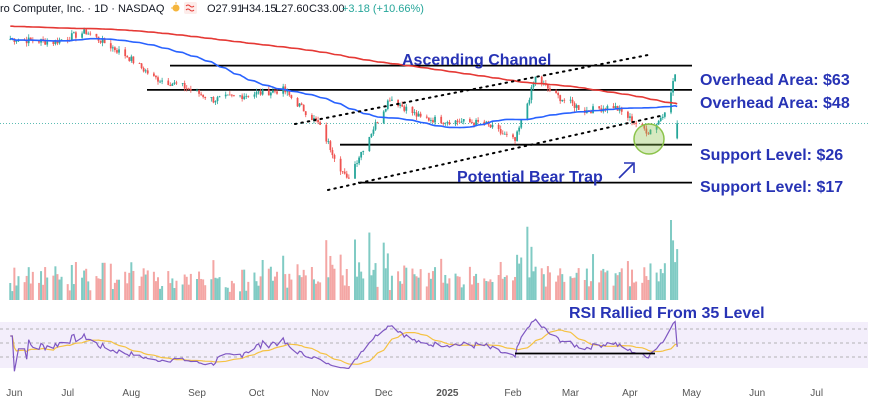 The width and height of the screenshot is (870, 400). I want to click on annotation-ascending-channel: Ascending Channel, so click(476, 60).